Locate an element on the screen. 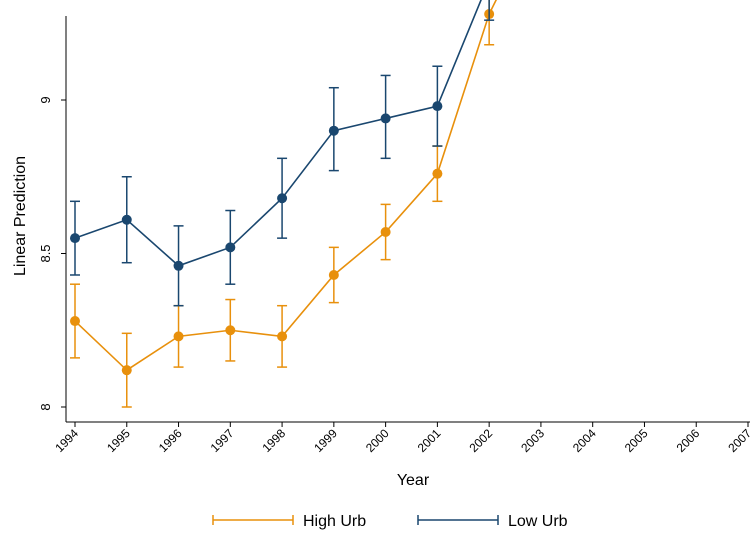  x-tick-label: 1997 is located at coordinates (222, 440).